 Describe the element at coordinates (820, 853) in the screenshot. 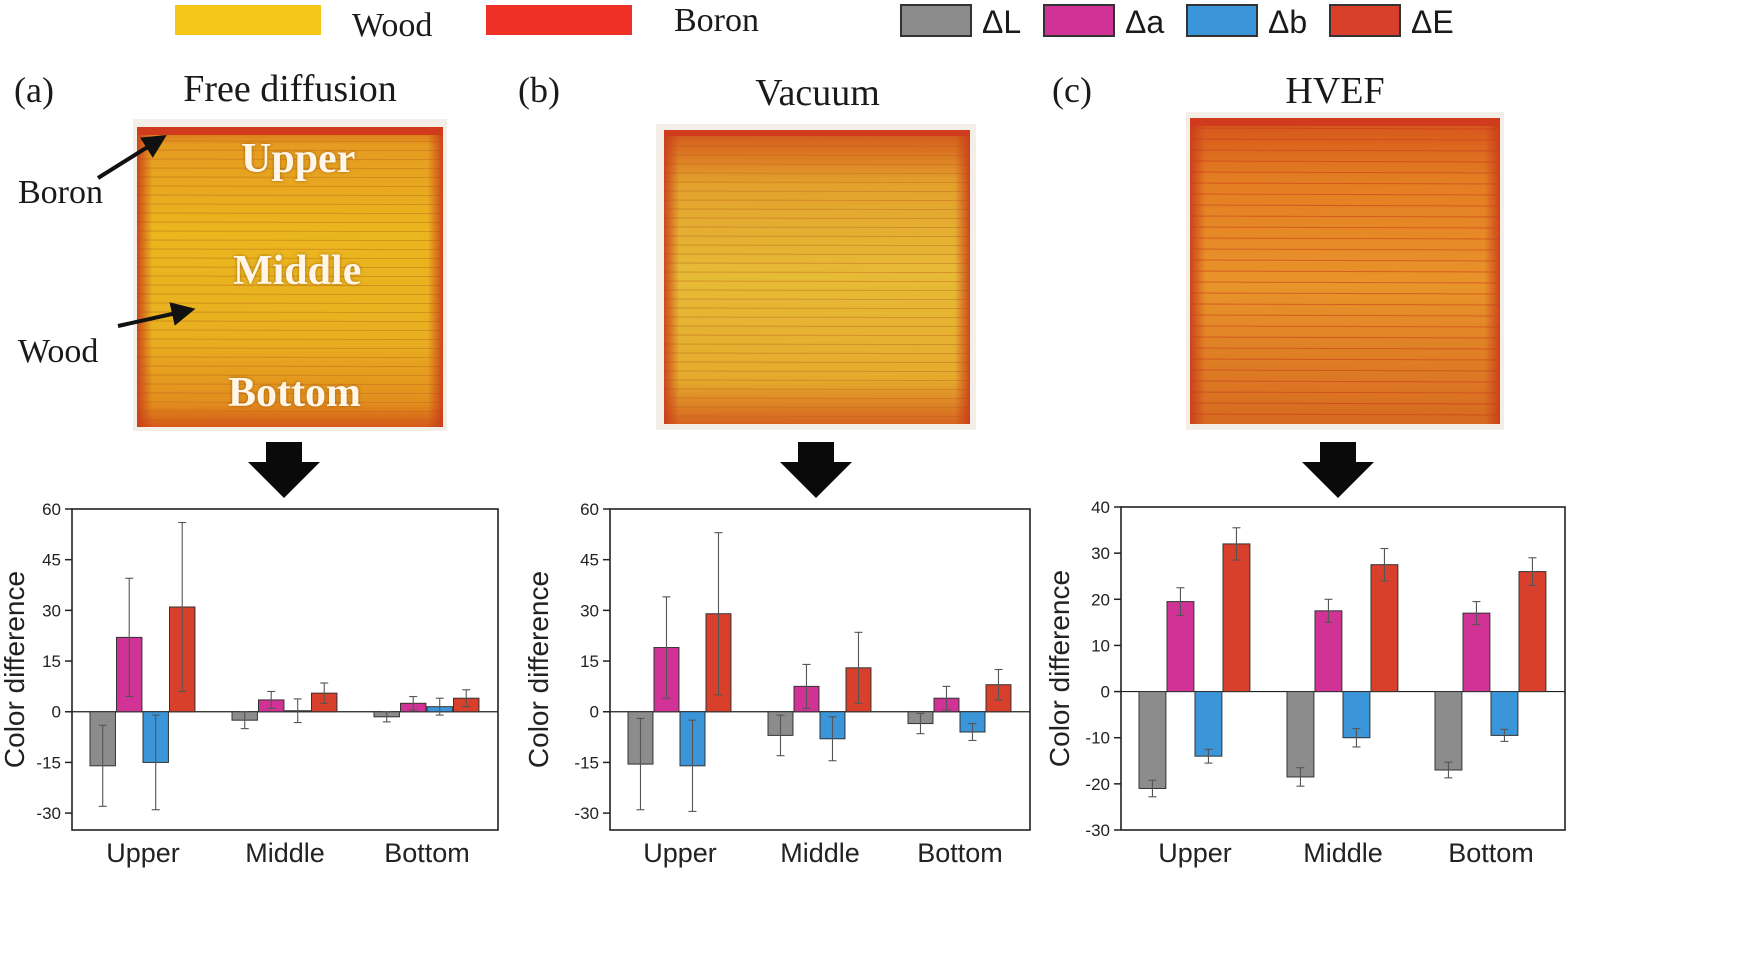

I see `chart-1-category-label-middle: Middle` at that location.